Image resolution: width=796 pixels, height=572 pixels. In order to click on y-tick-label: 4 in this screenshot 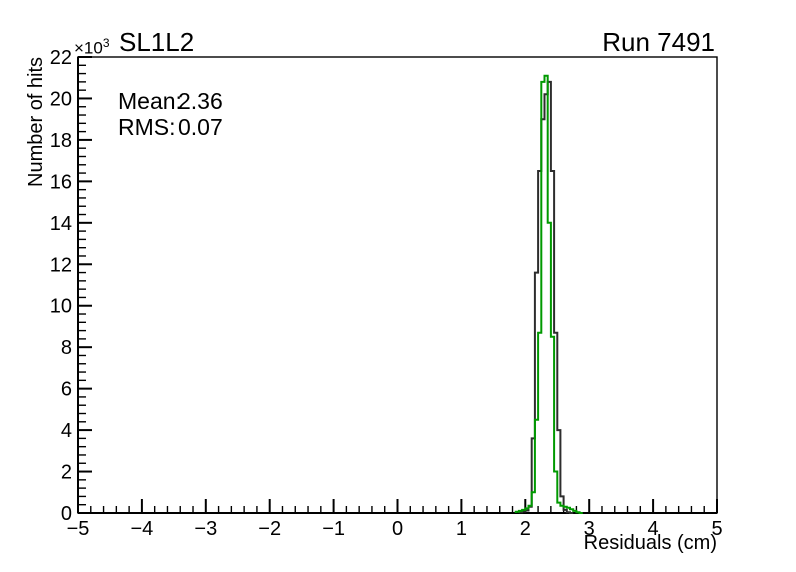, I will do `click(66, 431)`.